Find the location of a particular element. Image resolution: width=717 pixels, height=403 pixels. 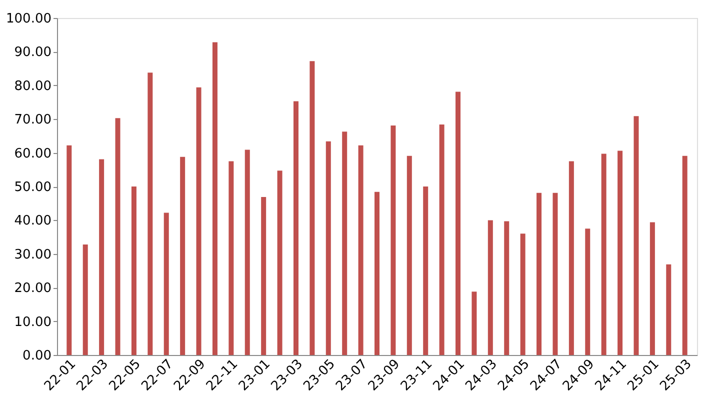

y-tick-label: 100.00 is located at coordinates (29, 19).